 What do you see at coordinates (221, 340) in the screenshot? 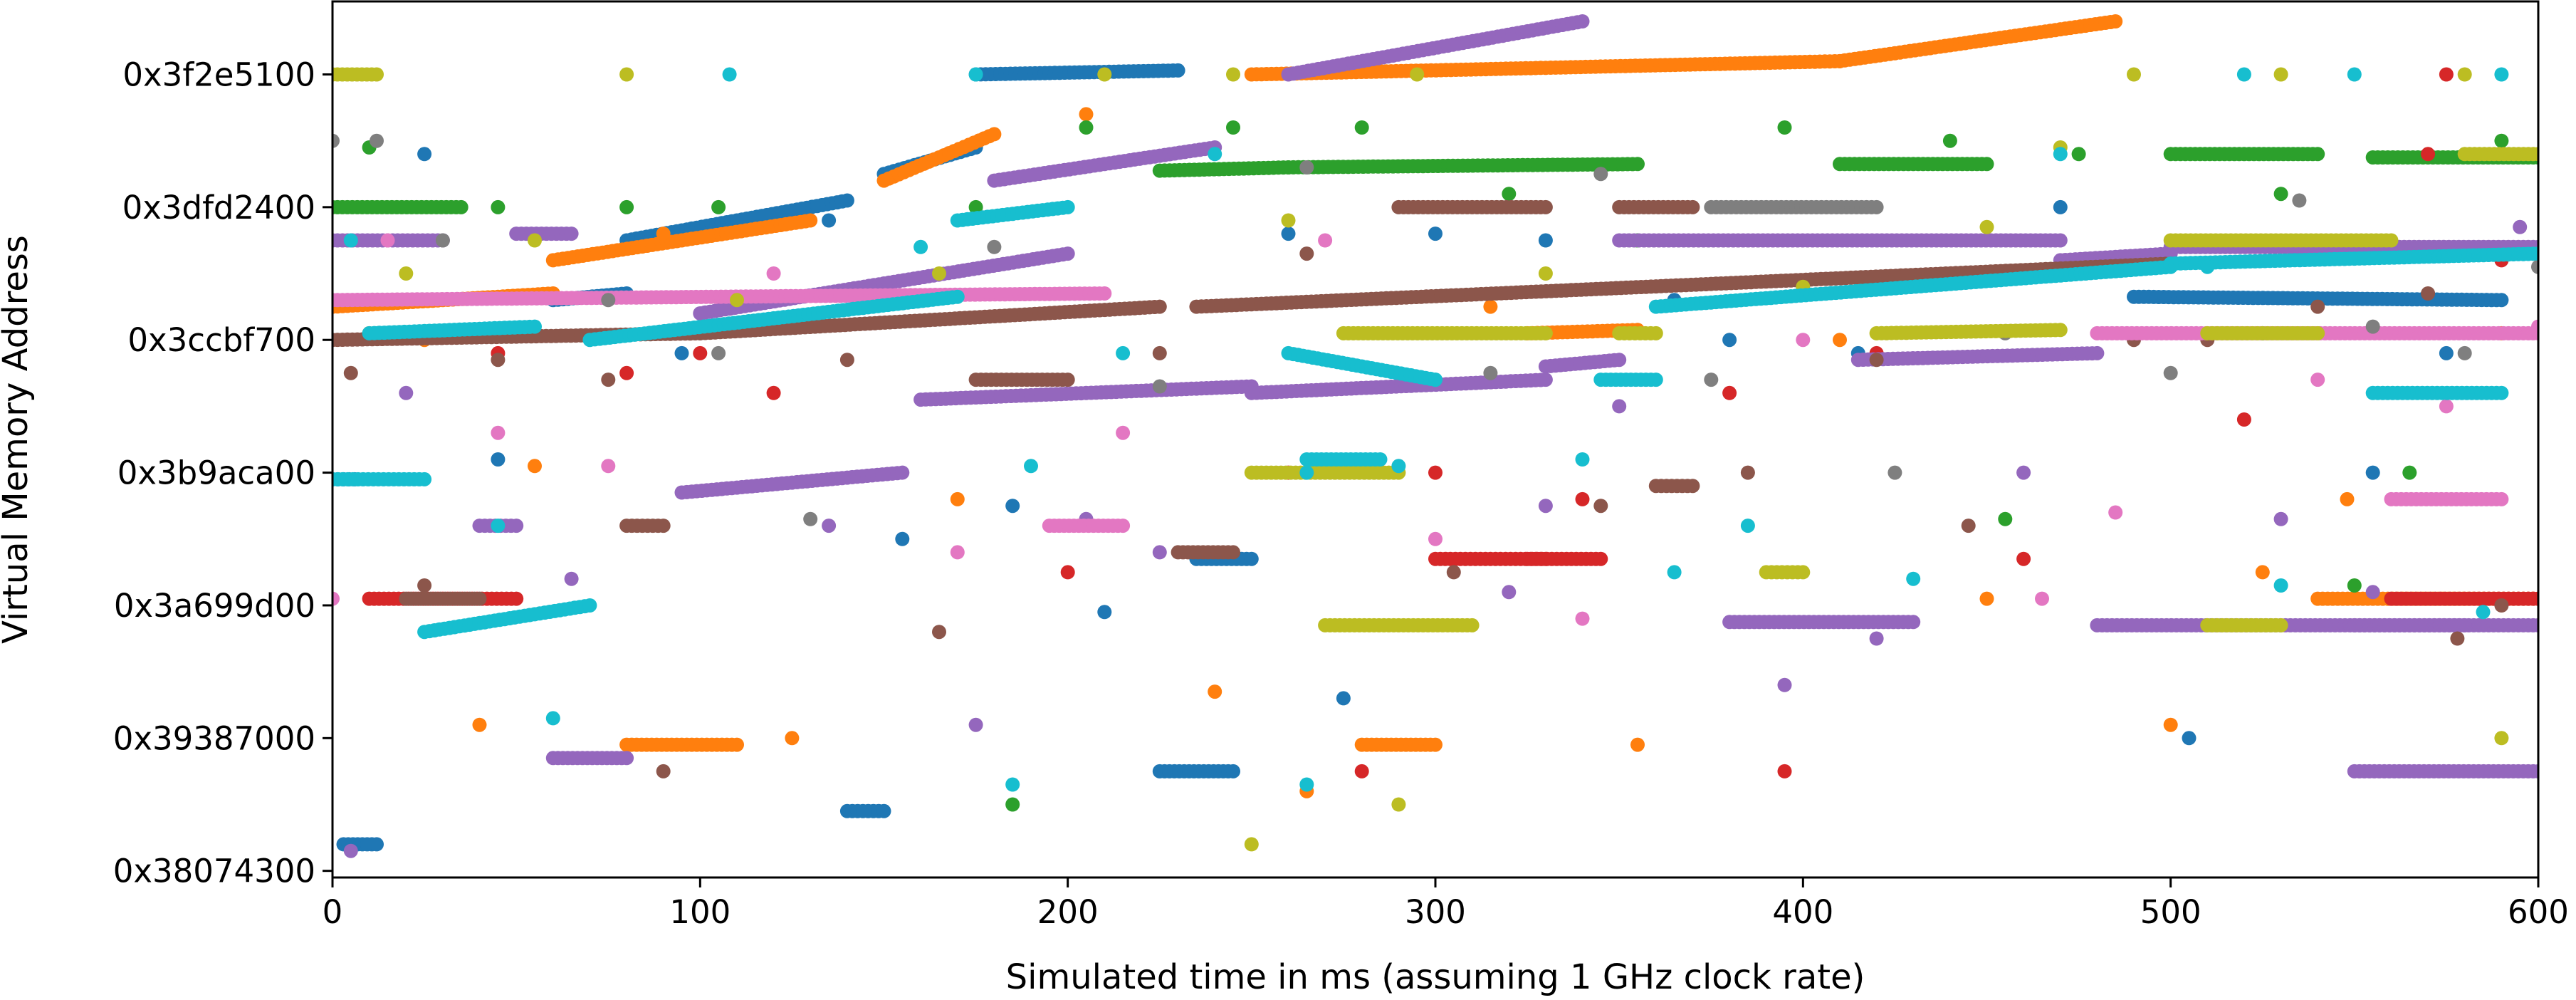
I see `y-tick-label: 0x3ccbf700` at bounding box center [221, 340].